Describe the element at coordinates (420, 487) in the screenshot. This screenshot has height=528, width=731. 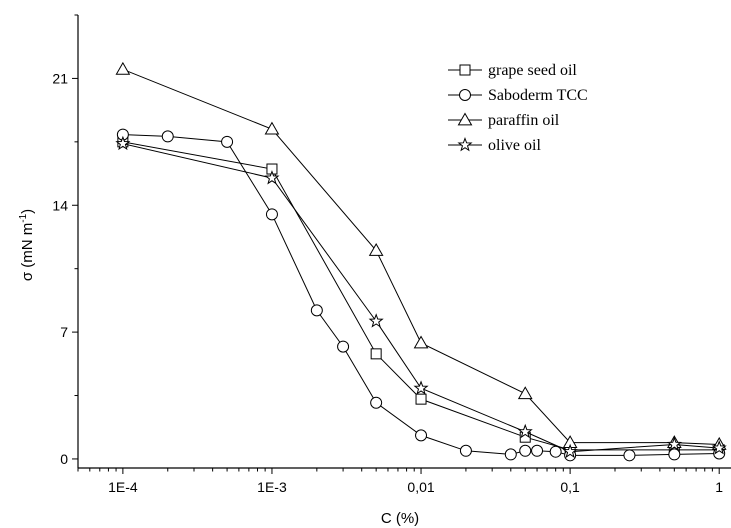
I see `x-tick-label: 0,01` at that location.